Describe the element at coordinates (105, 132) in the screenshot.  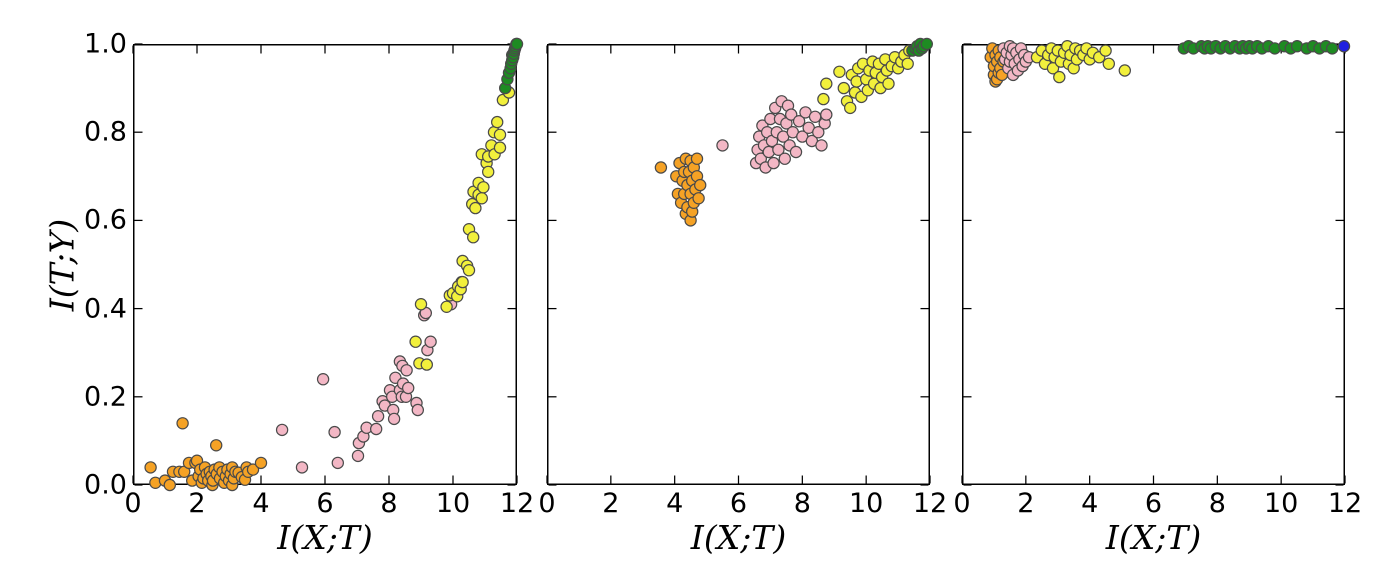
I see `y-tick-label: 0.8` at that location.